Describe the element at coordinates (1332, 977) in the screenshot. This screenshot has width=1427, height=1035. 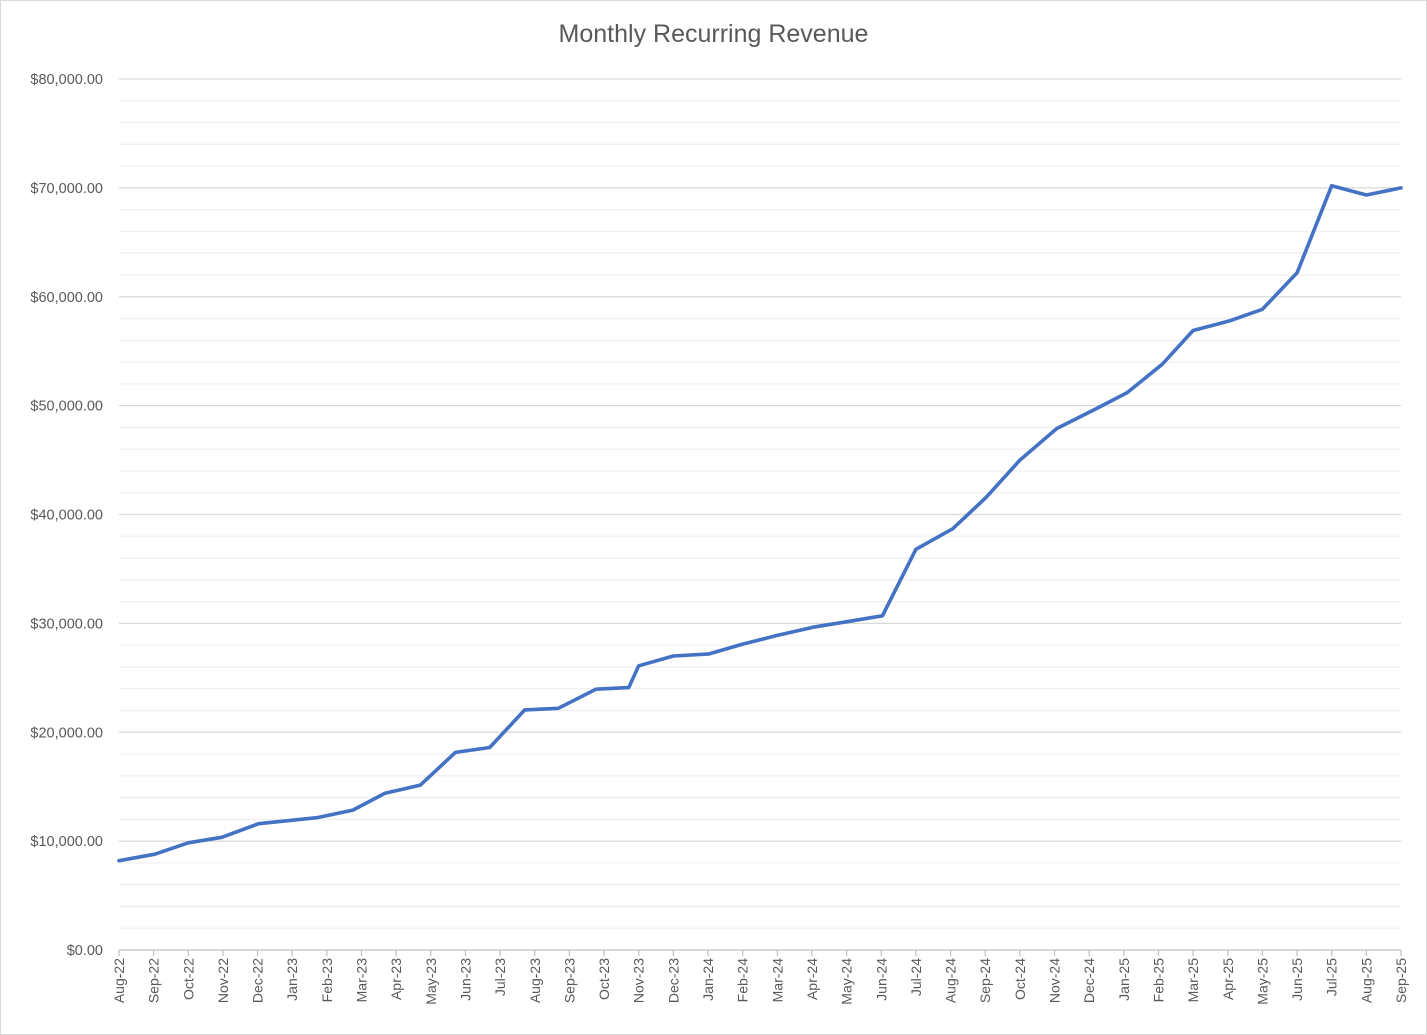
I see `x-tick-label: Jul-25` at that location.